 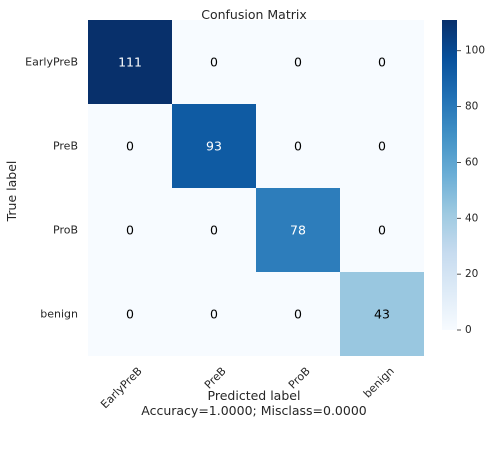 What do you see at coordinates (475, 51) in the screenshot?
I see `colorbar-tick-label: 100` at bounding box center [475, 51].